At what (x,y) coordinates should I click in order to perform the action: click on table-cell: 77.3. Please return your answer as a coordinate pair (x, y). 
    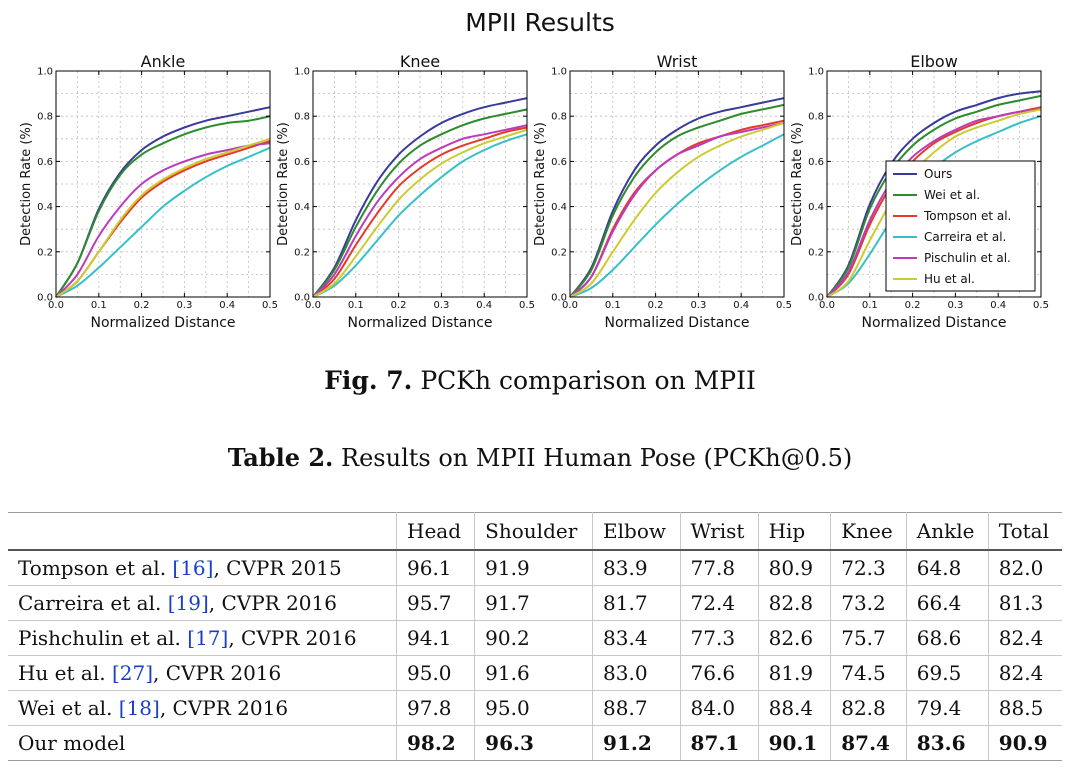
    Looking at the image, I should click on (719, 638).